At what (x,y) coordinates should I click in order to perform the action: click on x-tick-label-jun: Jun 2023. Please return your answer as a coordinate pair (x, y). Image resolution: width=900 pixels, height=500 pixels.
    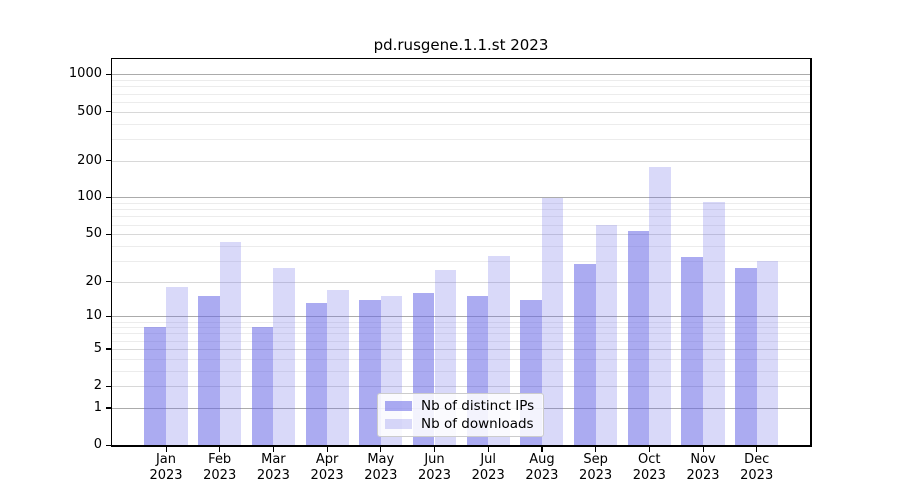
    Looking at the image, I should click on (434, 467).